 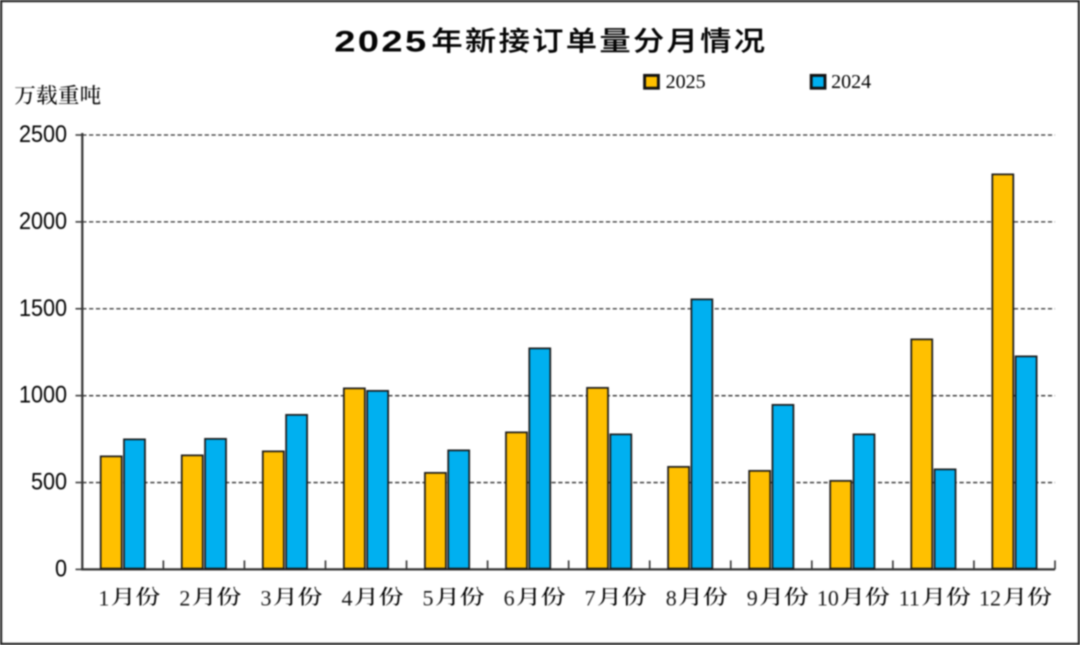 What do you see at coordinates (428, 598) in the screenshot?
I see `svg-text: 5` at bounding box center [428, 598].